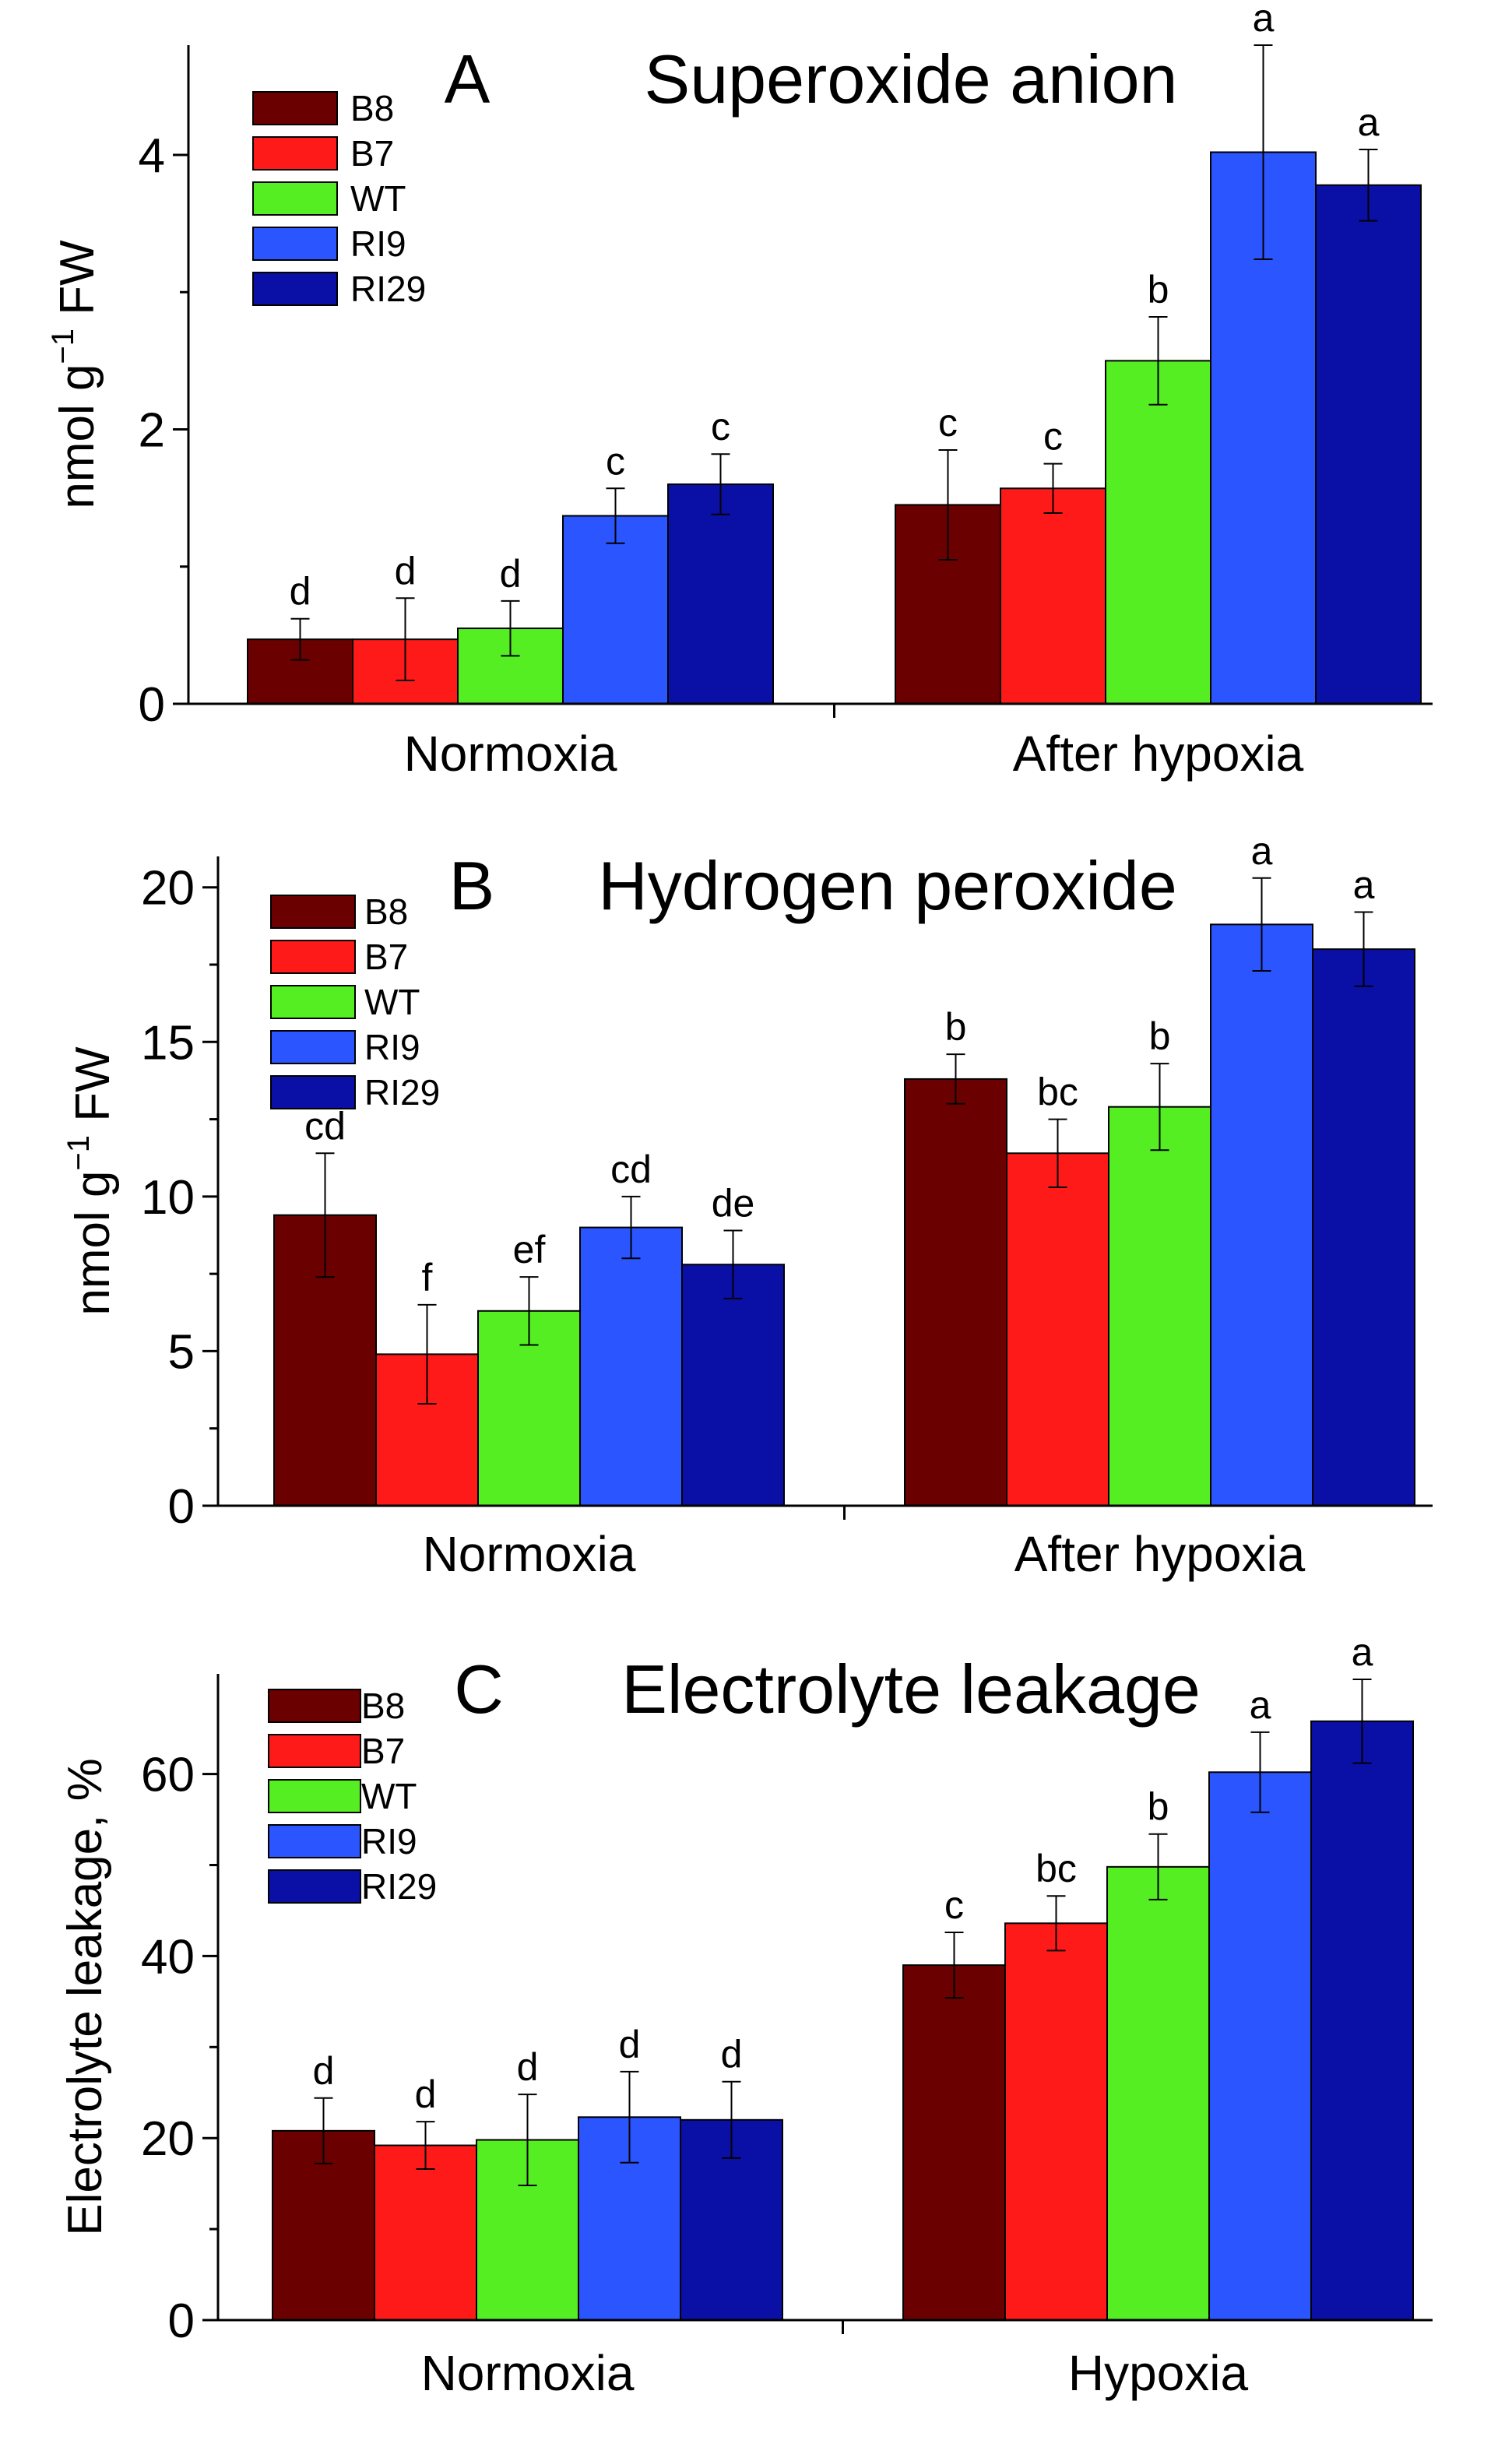  Describe the element at coordinates (168, 2139) in the screenshot. I see `y-tick-label: 20` at that location.